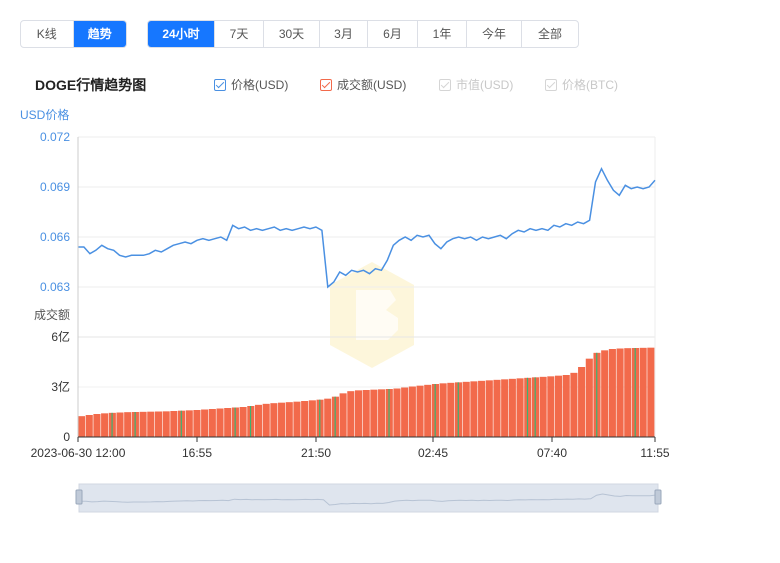 Image resolution: width=780 pixels, height=563 pixels. What do you see at coordinates (251, 84) in the screenshot?
I see `legend-price-usd: 价格(USD)` at bounding box center [251, 84].